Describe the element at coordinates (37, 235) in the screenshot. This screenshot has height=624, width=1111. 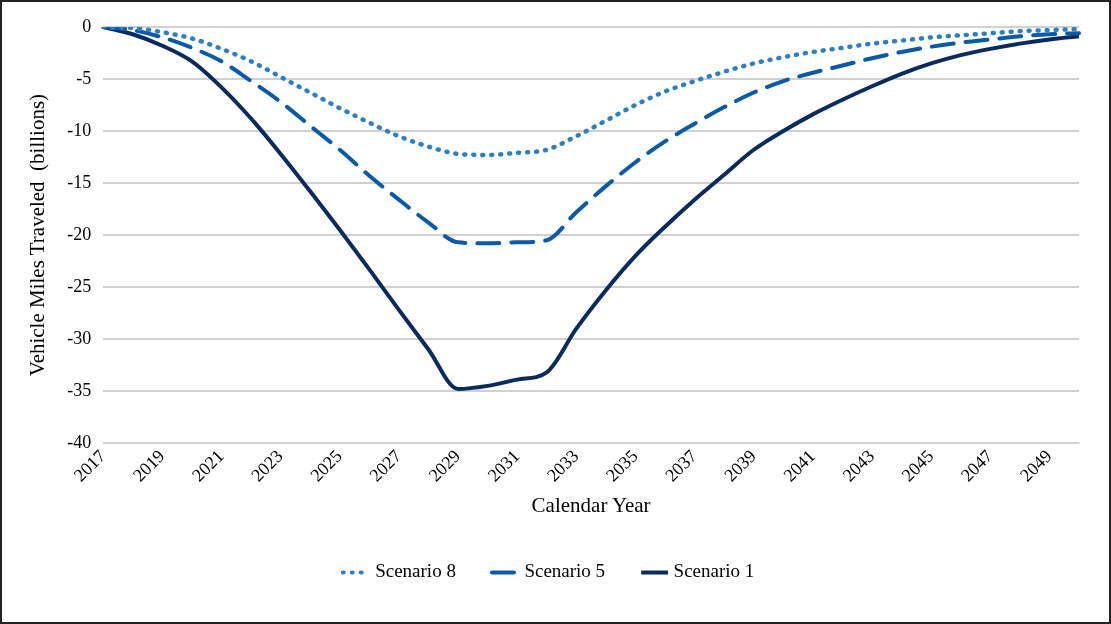
I see `y-axis-title: Vehicle Miles Traveled (billions)` at that location.